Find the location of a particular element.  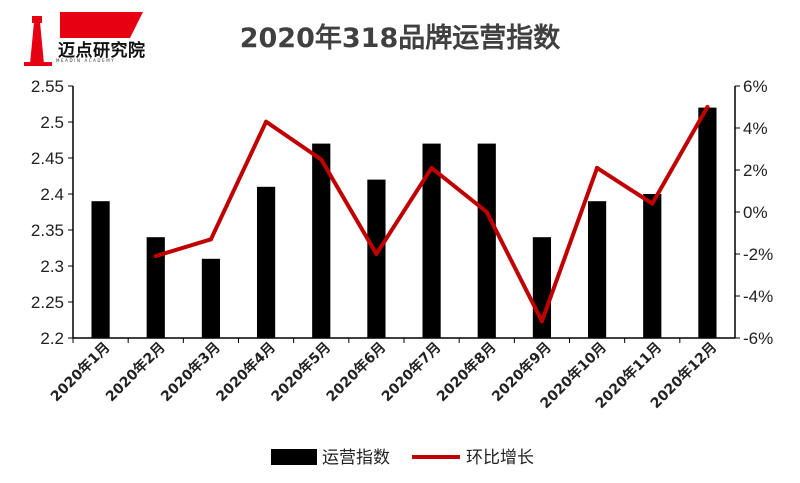

logo-lighthouse-base is located at coordinates (38, 64).